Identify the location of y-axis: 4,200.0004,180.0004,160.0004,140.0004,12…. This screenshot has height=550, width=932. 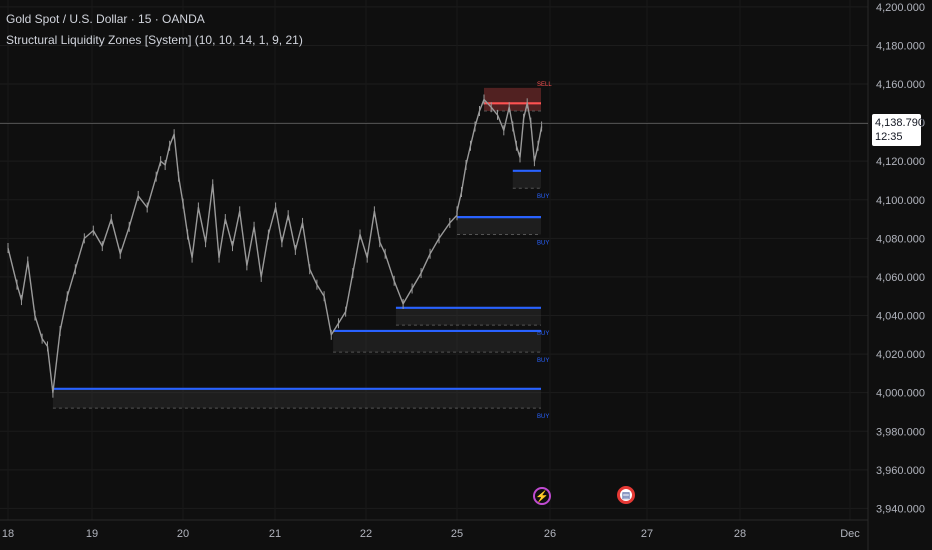
(900, 259).